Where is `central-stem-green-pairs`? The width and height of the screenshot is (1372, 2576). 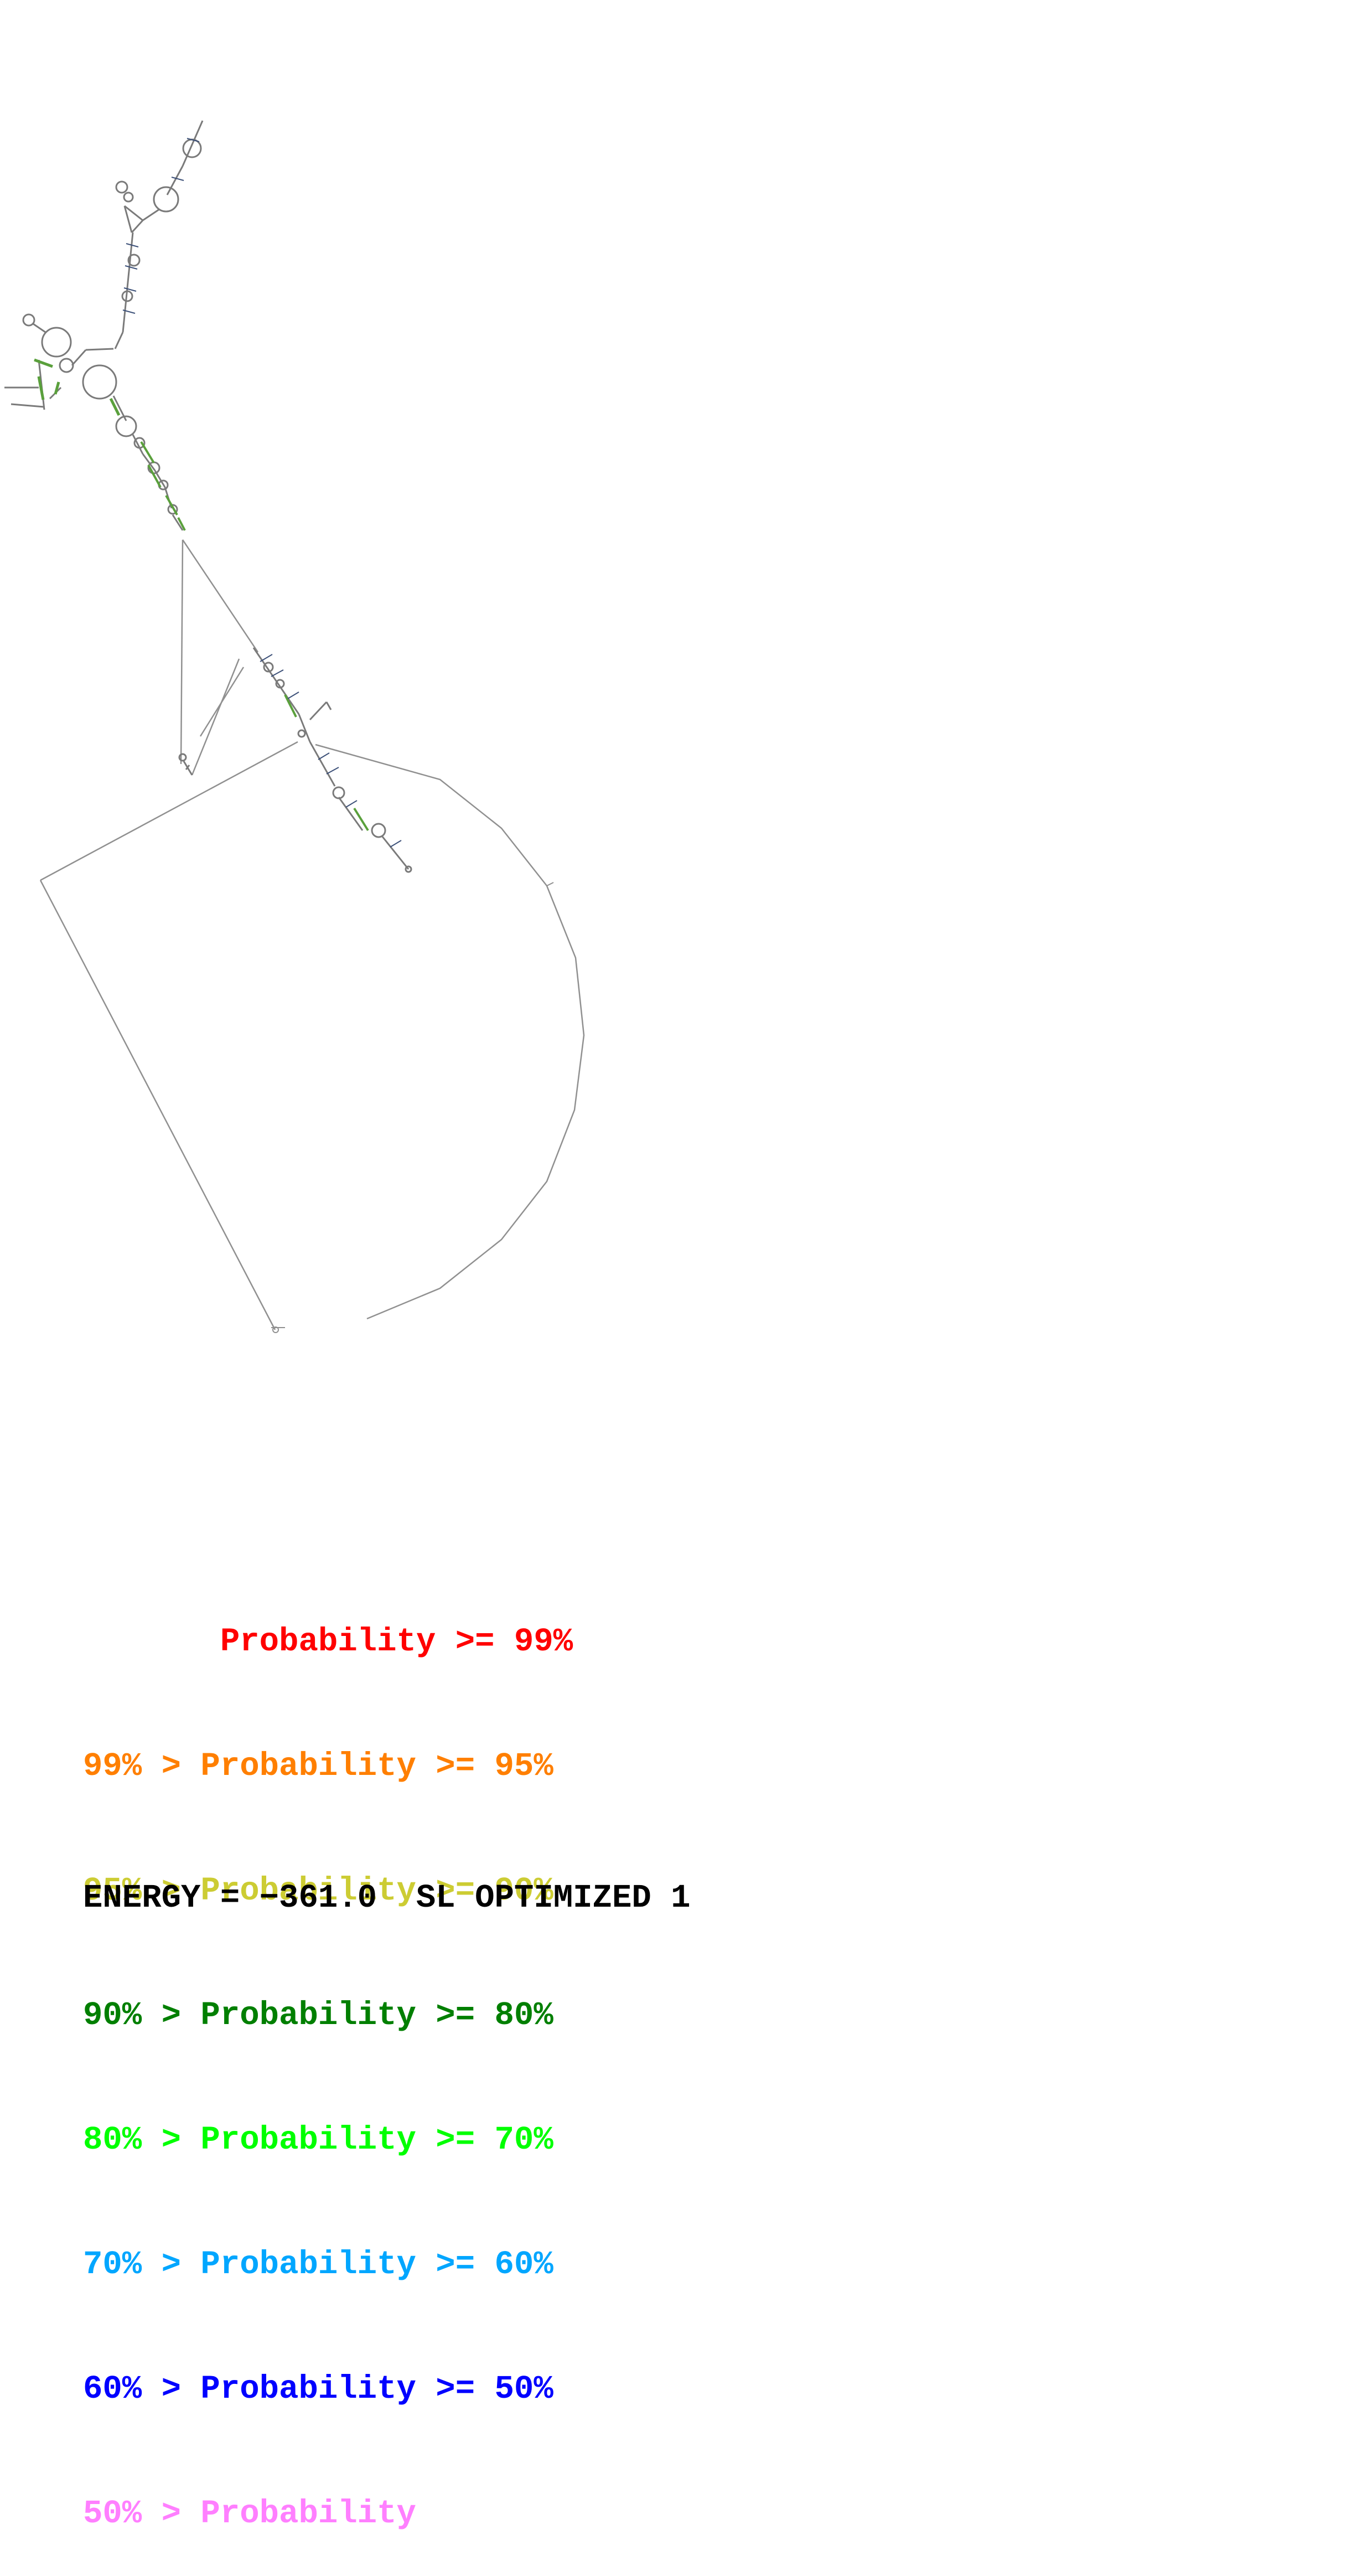 central-stem-green-pairs is located at coordinates (163, 486).